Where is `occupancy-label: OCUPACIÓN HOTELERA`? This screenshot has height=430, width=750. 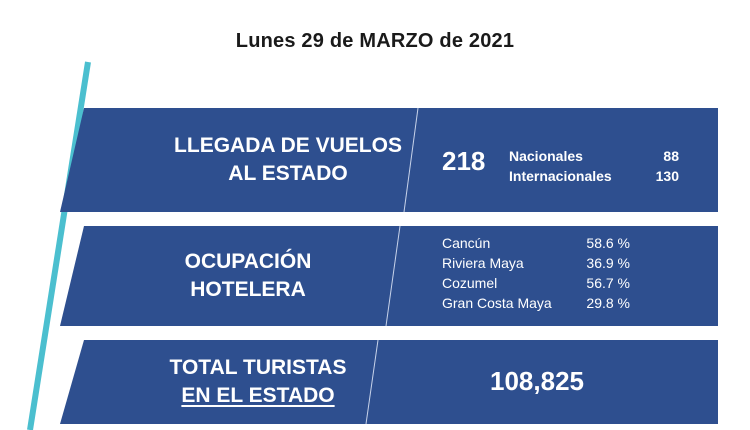
occupancy-label: OCUPACIÓN HOTELERA is located at coordinates (248, 276).